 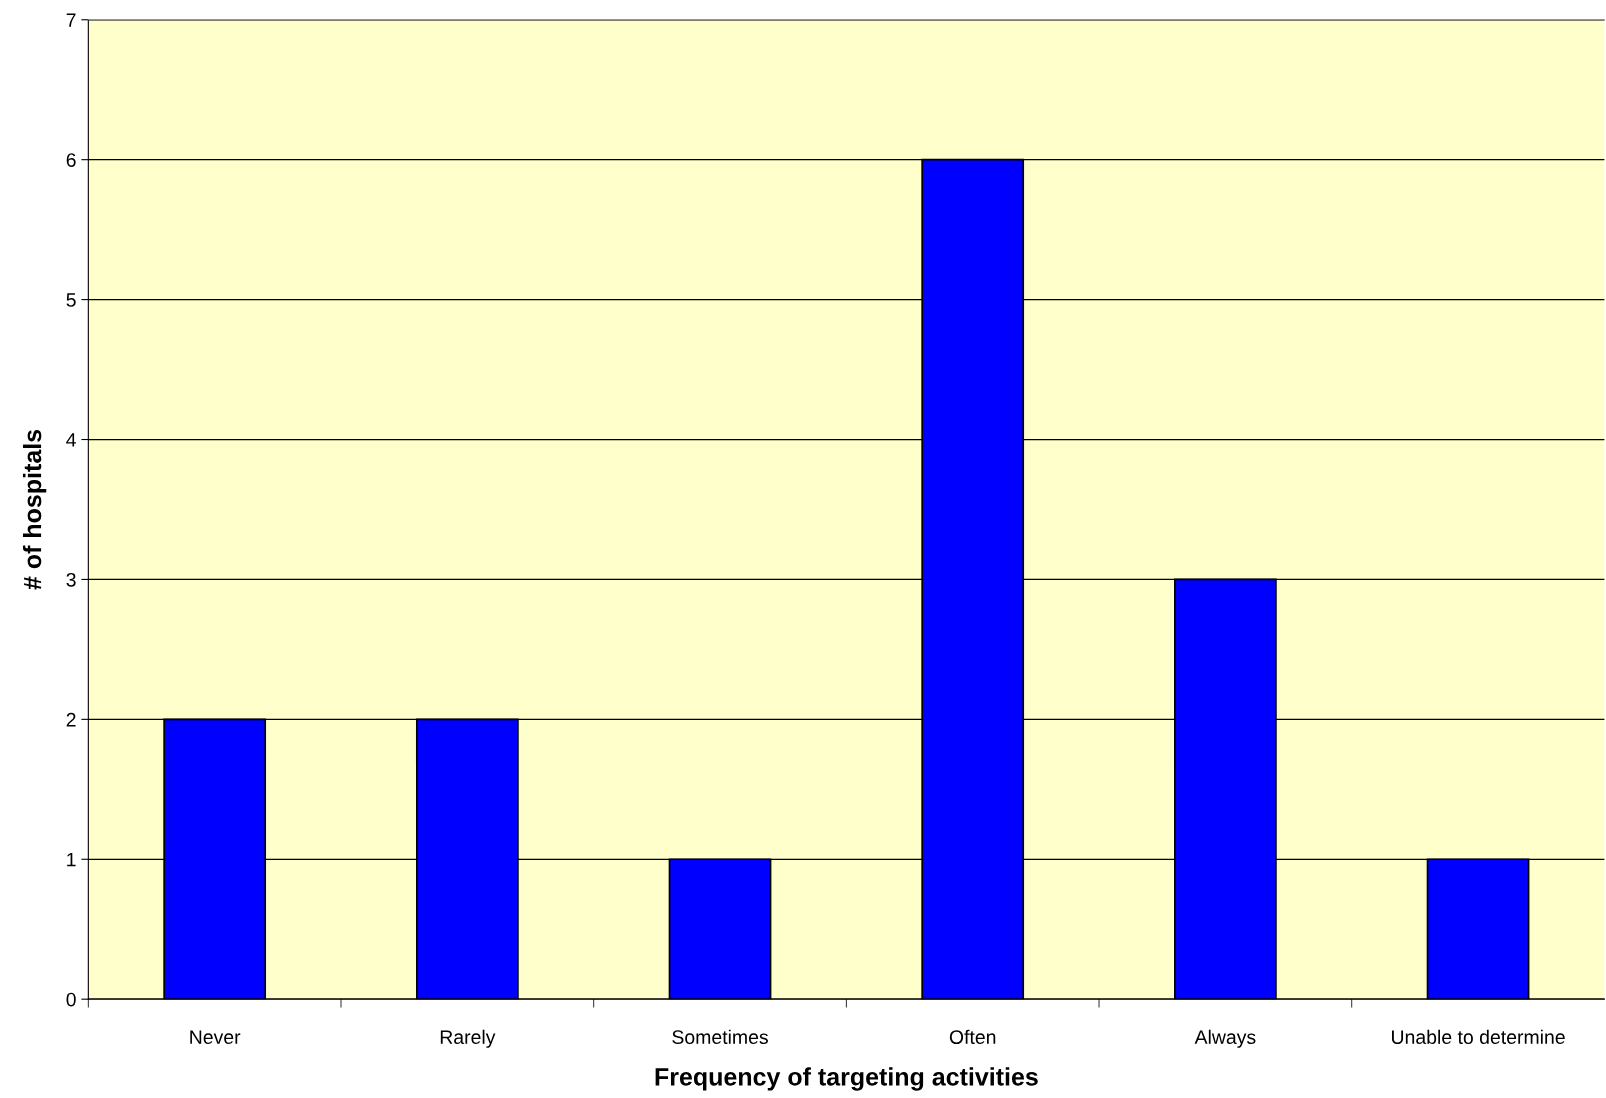 I want to click on y-tick-label: 4, so click(x=71, y=440).